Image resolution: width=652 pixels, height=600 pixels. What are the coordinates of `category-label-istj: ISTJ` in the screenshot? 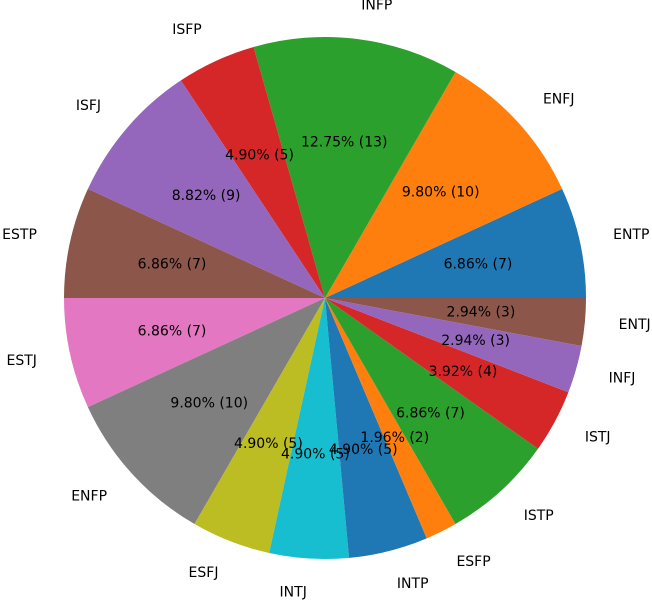 It's located at (598, 438).